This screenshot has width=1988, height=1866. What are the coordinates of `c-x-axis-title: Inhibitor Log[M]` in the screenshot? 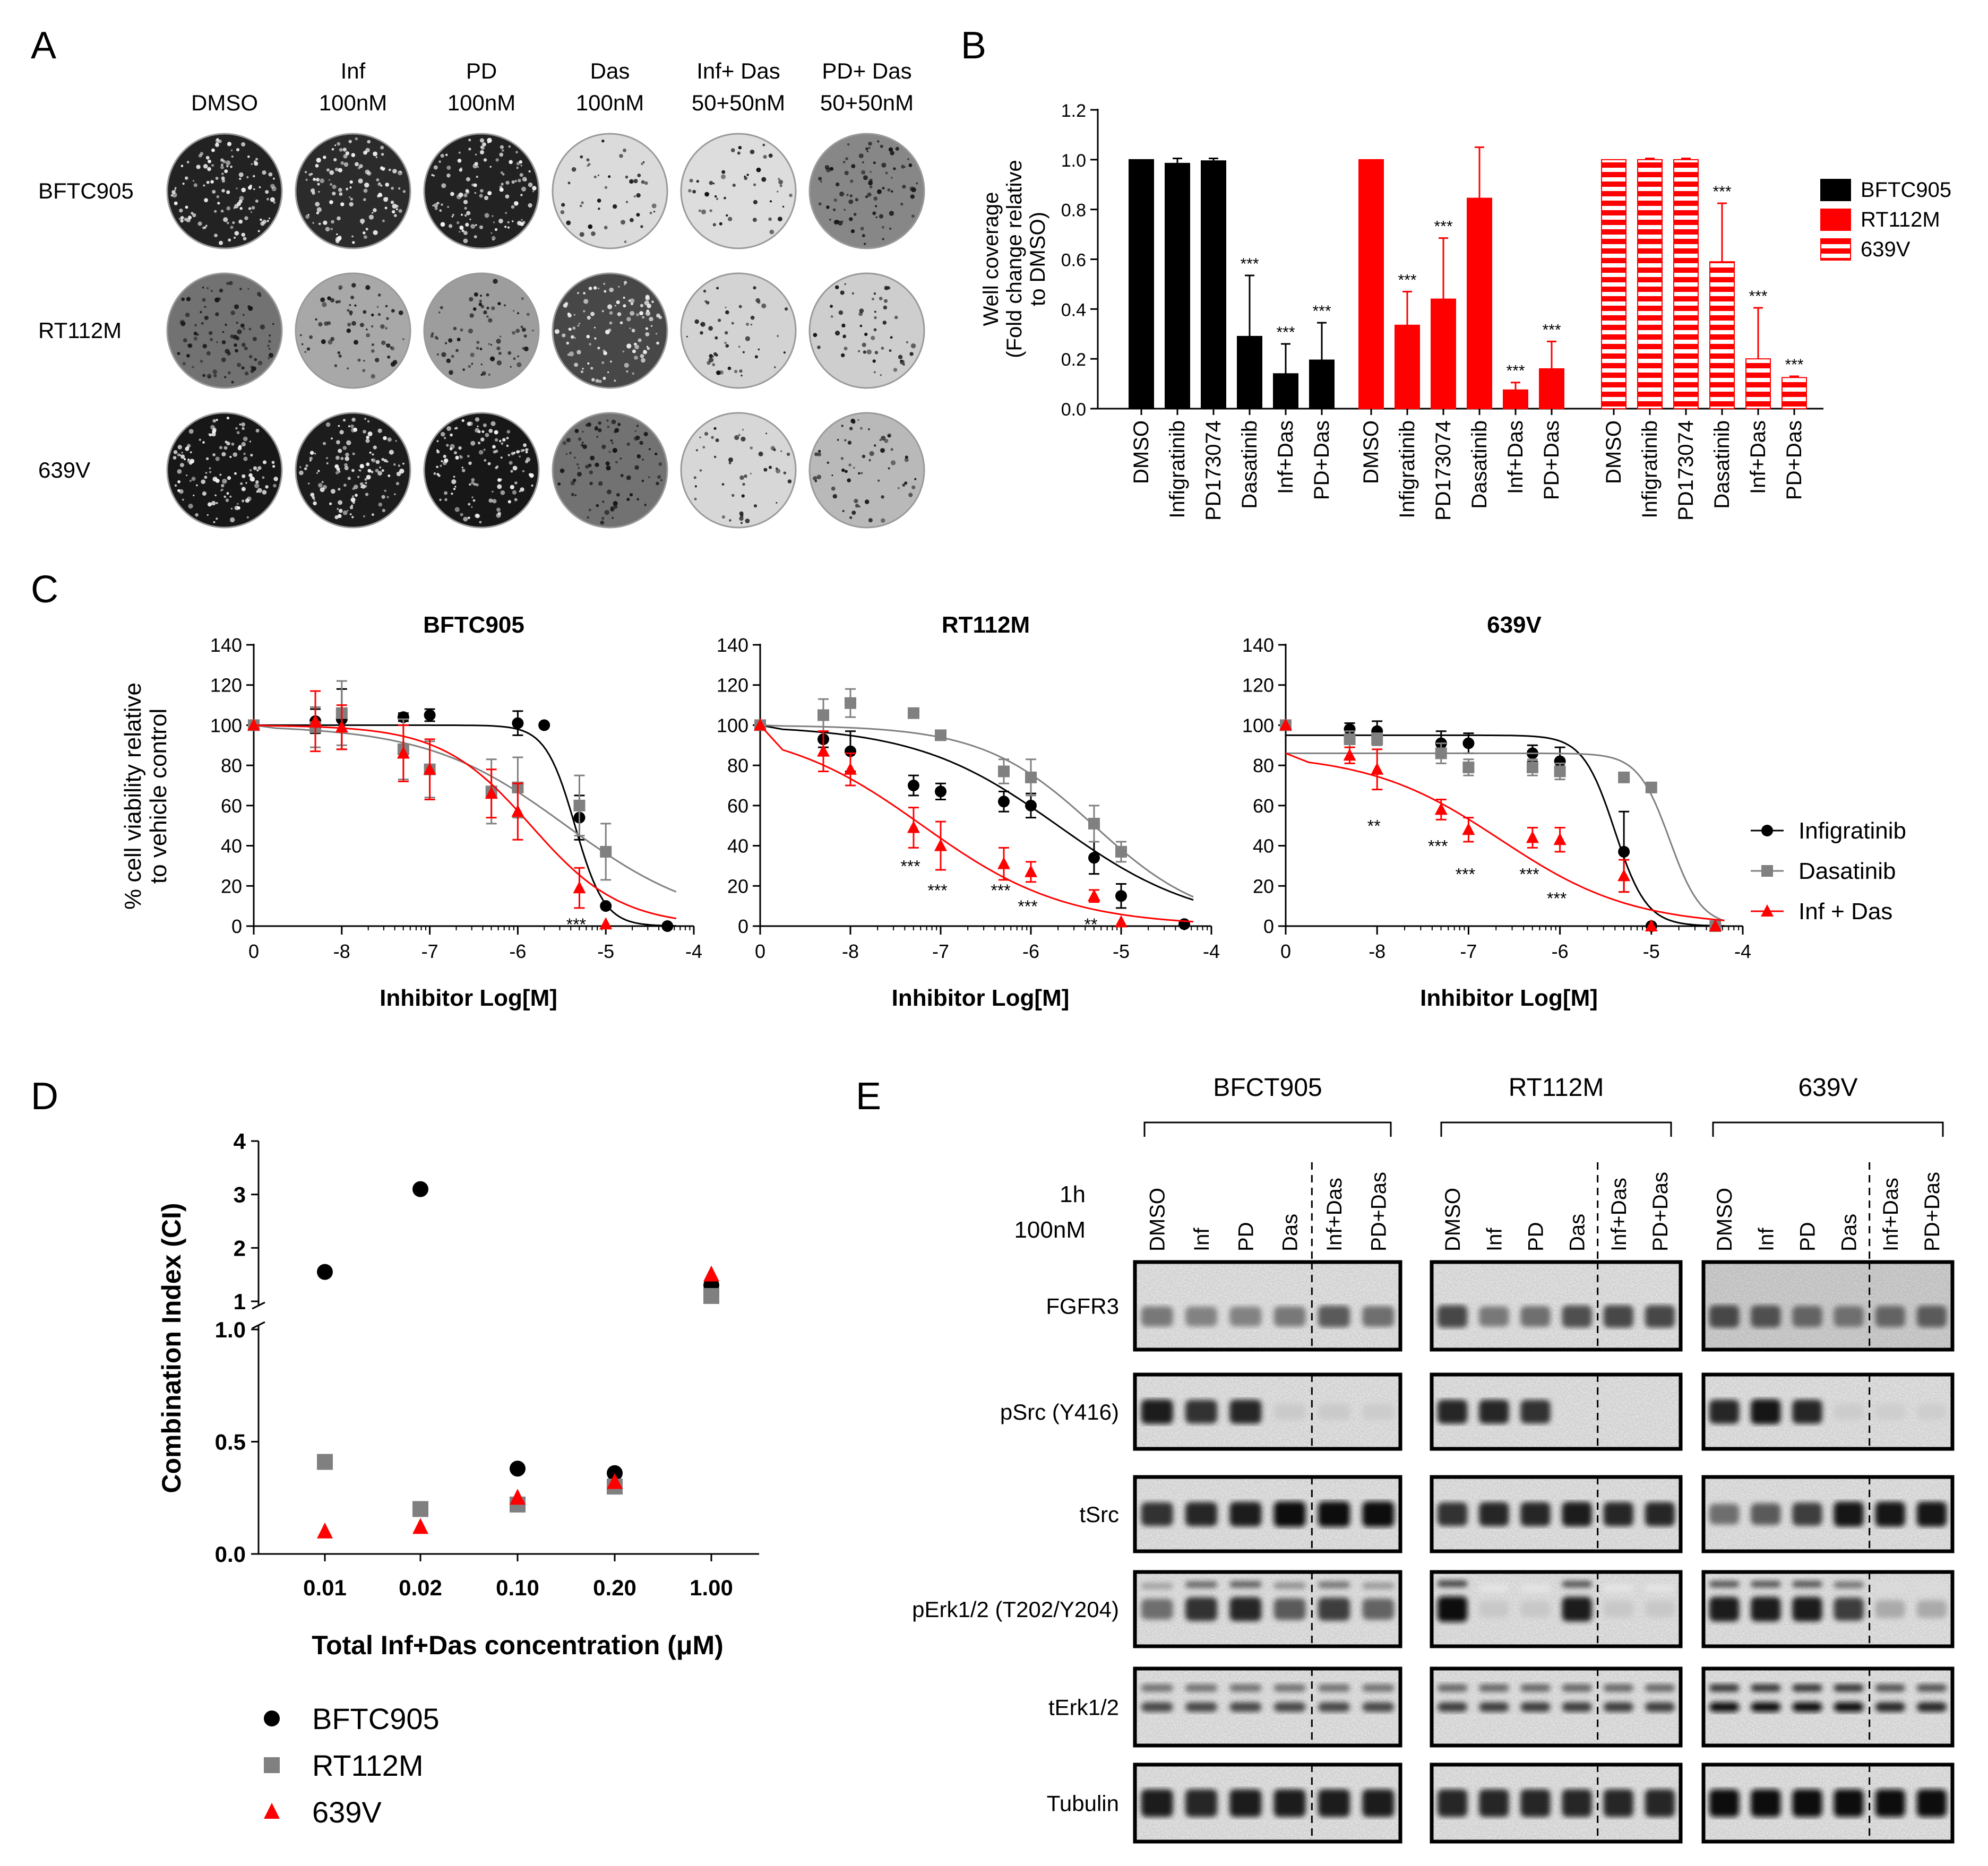 It's located at (469, 998).